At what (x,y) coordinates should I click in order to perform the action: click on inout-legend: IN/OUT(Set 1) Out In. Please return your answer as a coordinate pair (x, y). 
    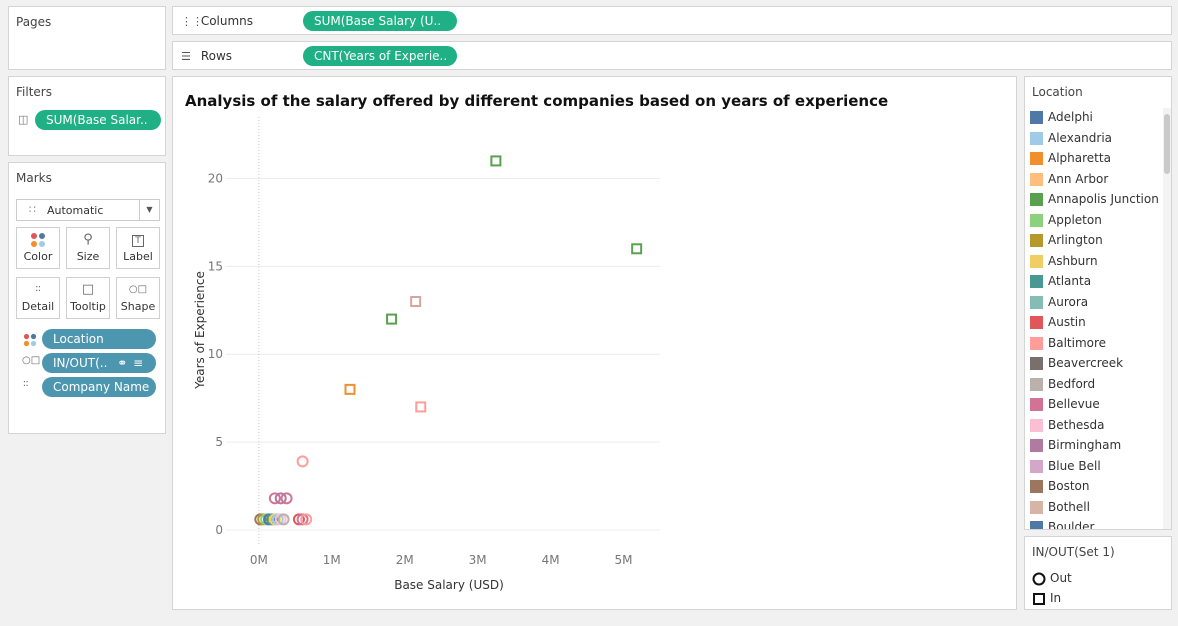
    Looking at the image, I should click on (1098, 573).